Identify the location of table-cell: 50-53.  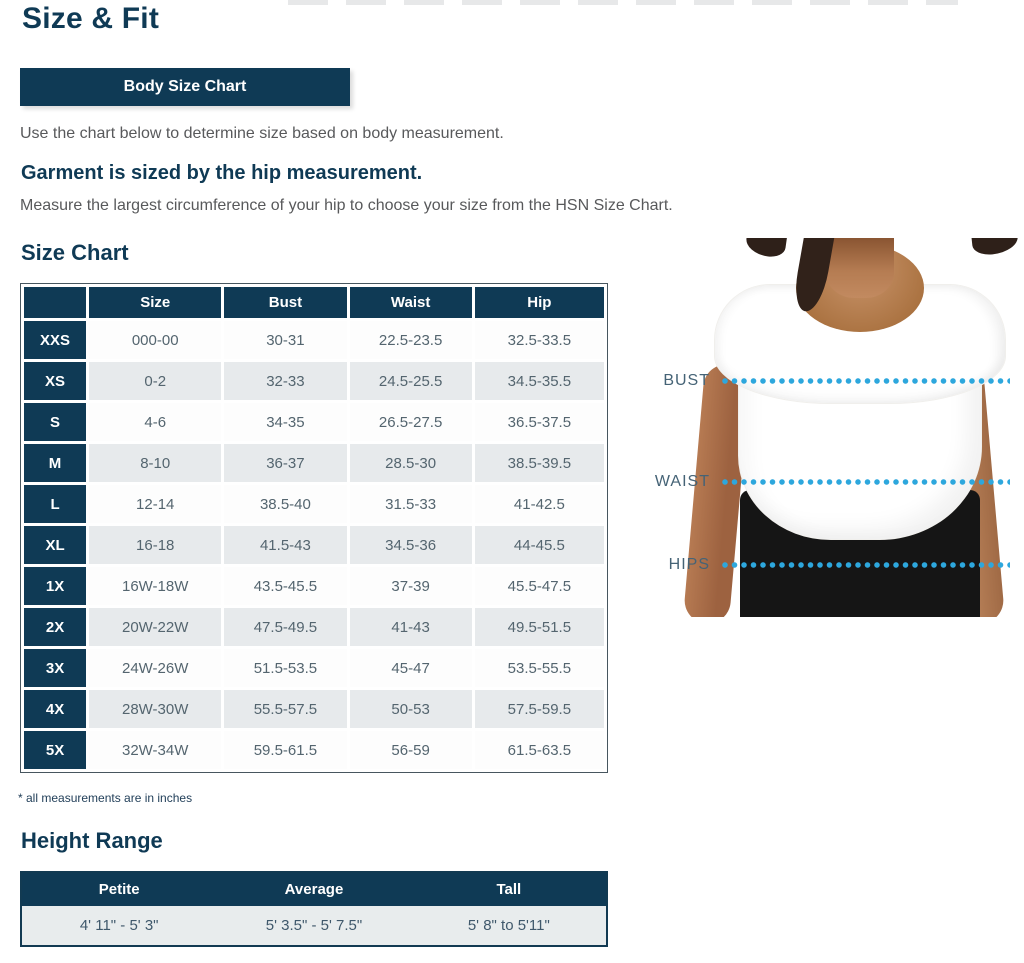
(410, 709).